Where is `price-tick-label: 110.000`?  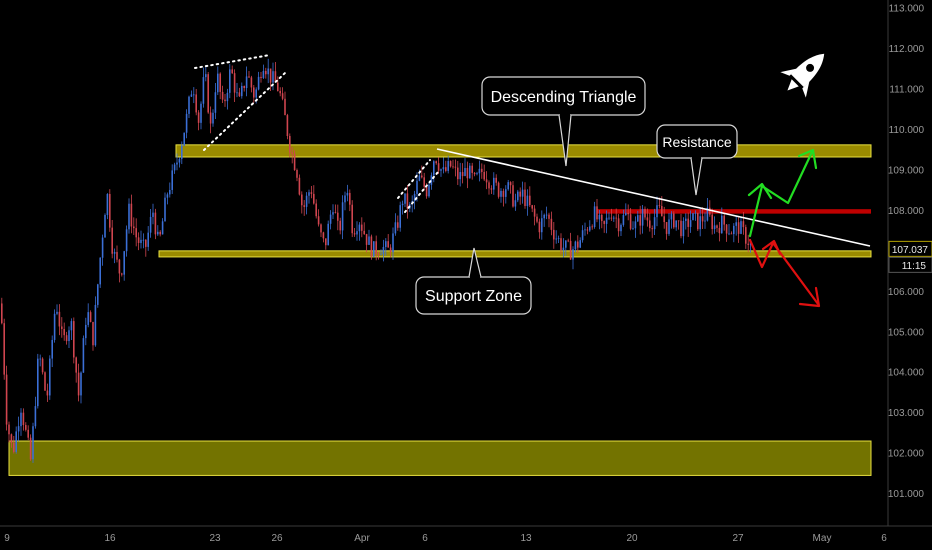
price-tick-label: 110.000 is located at coordinates (907, 130).